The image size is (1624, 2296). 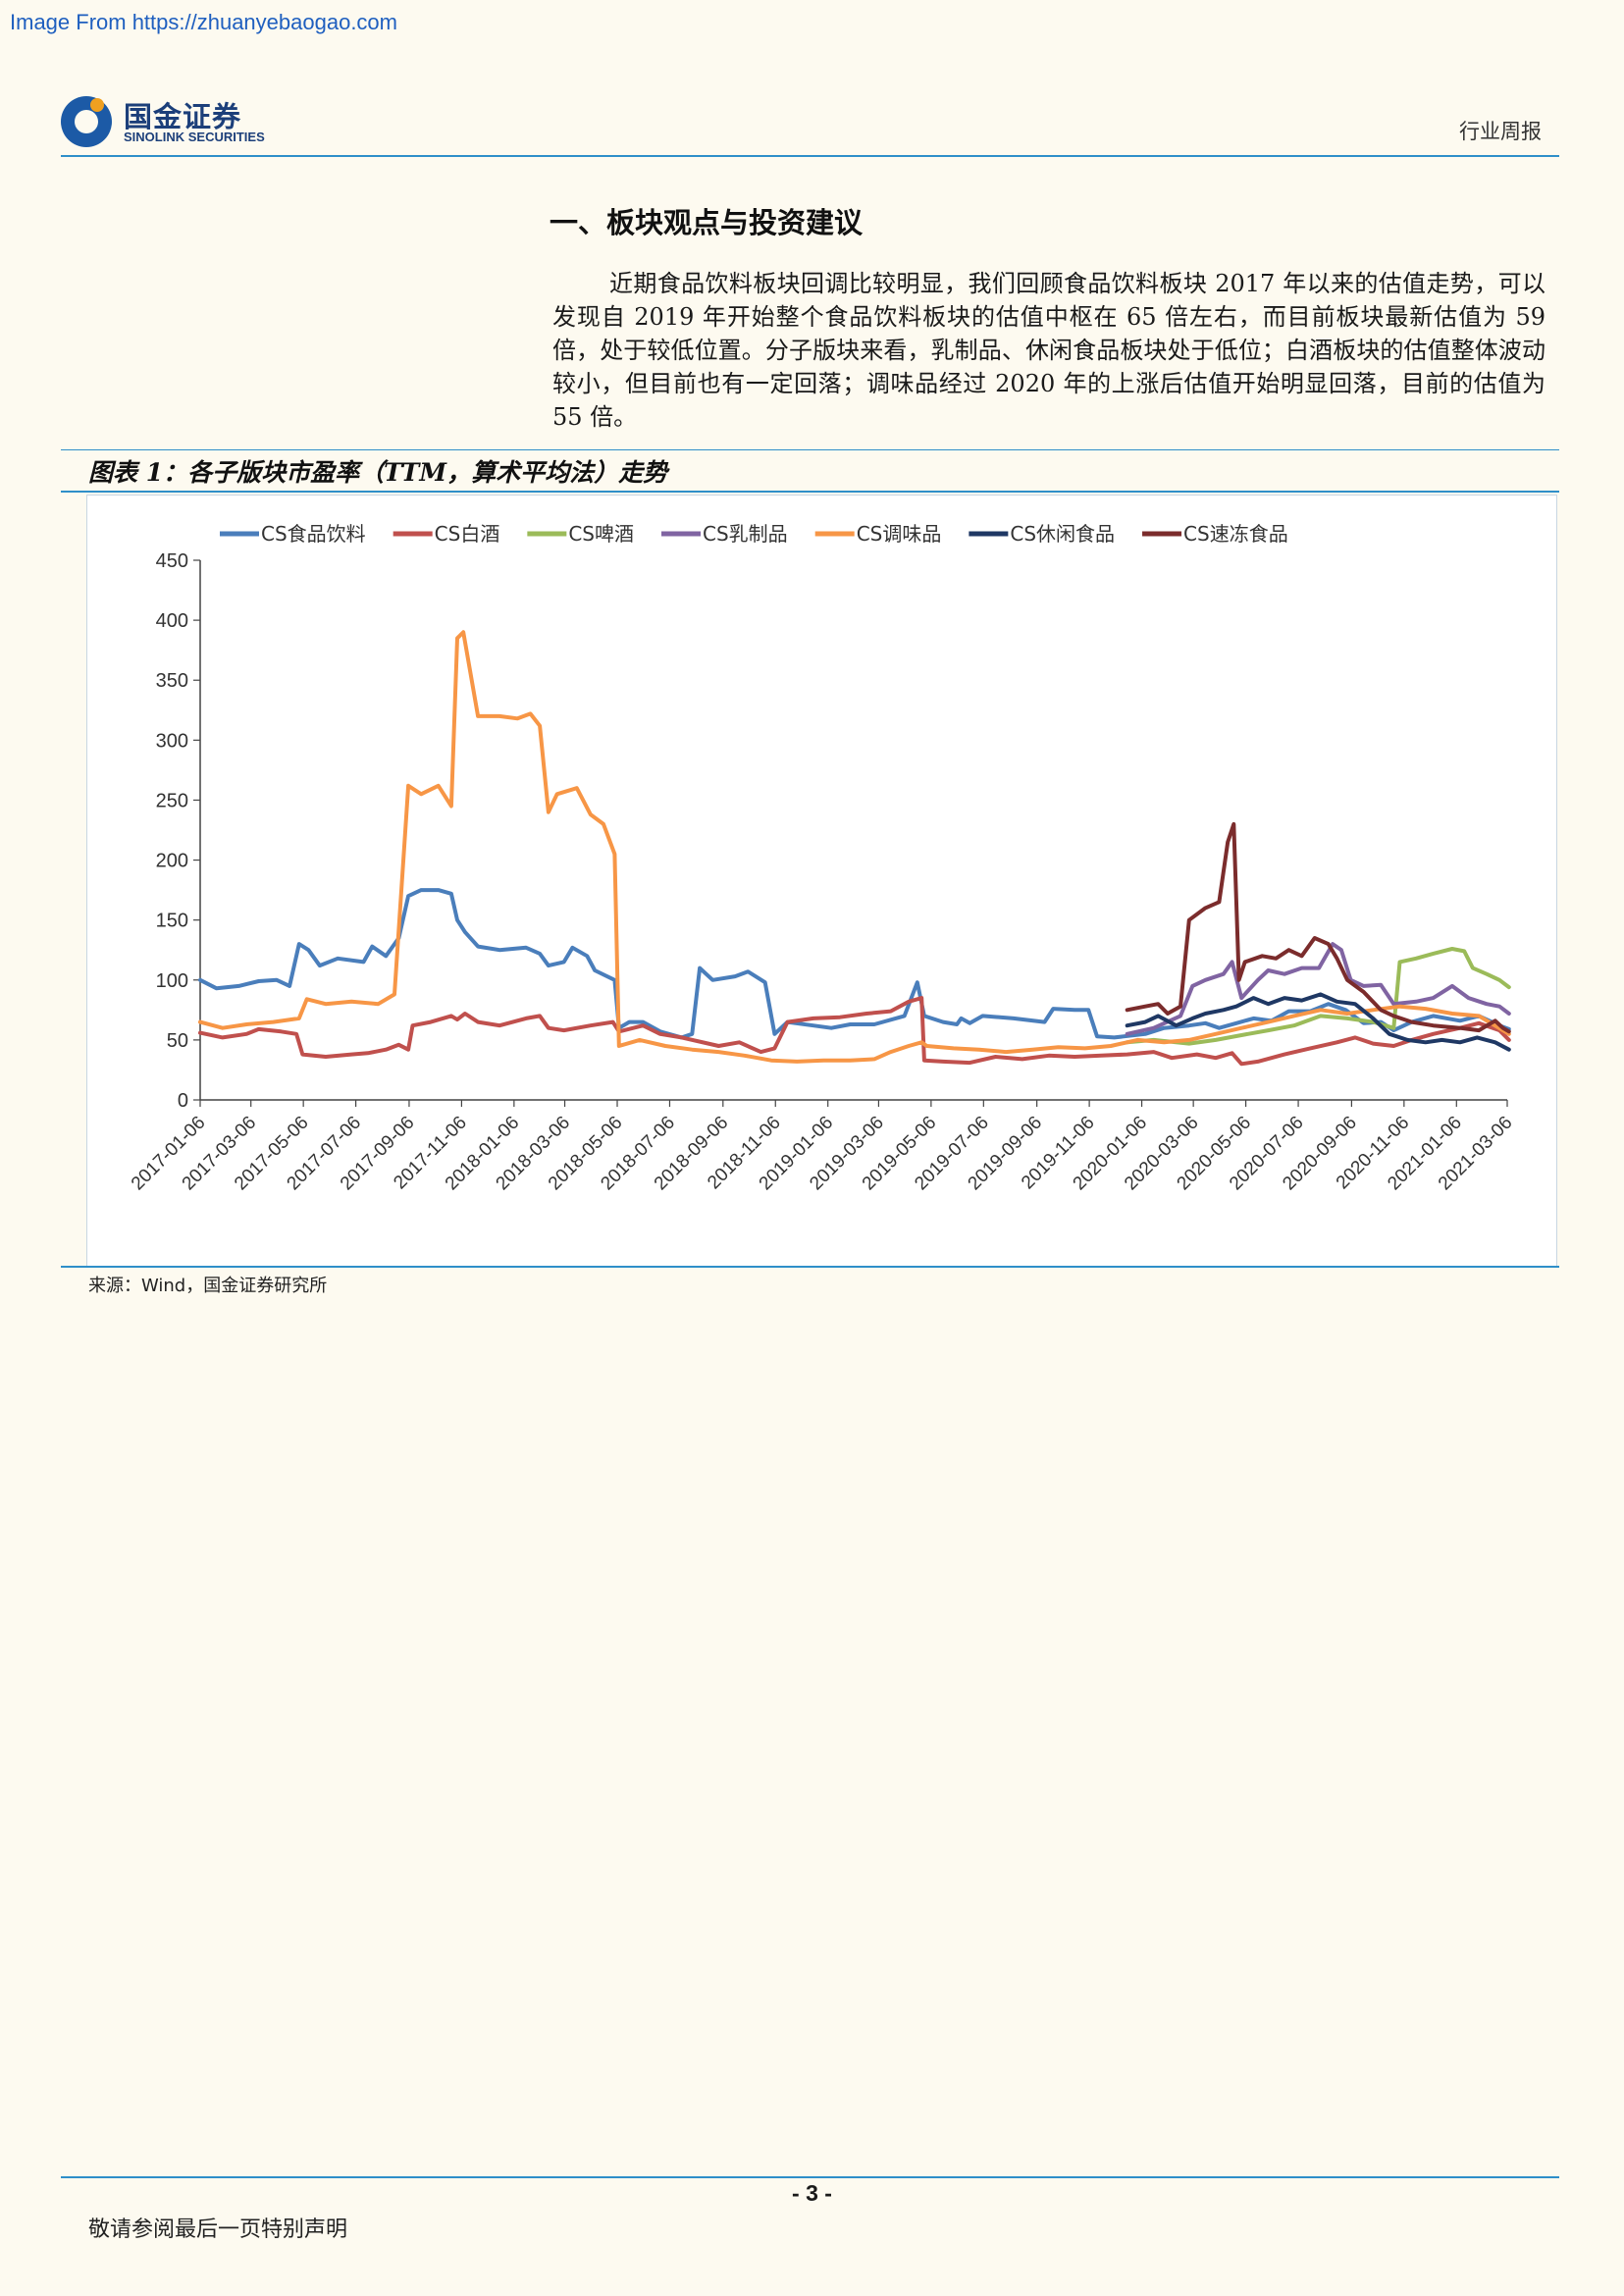 I want to click on legend-item: CS白酒, so click(x=446, y=534).